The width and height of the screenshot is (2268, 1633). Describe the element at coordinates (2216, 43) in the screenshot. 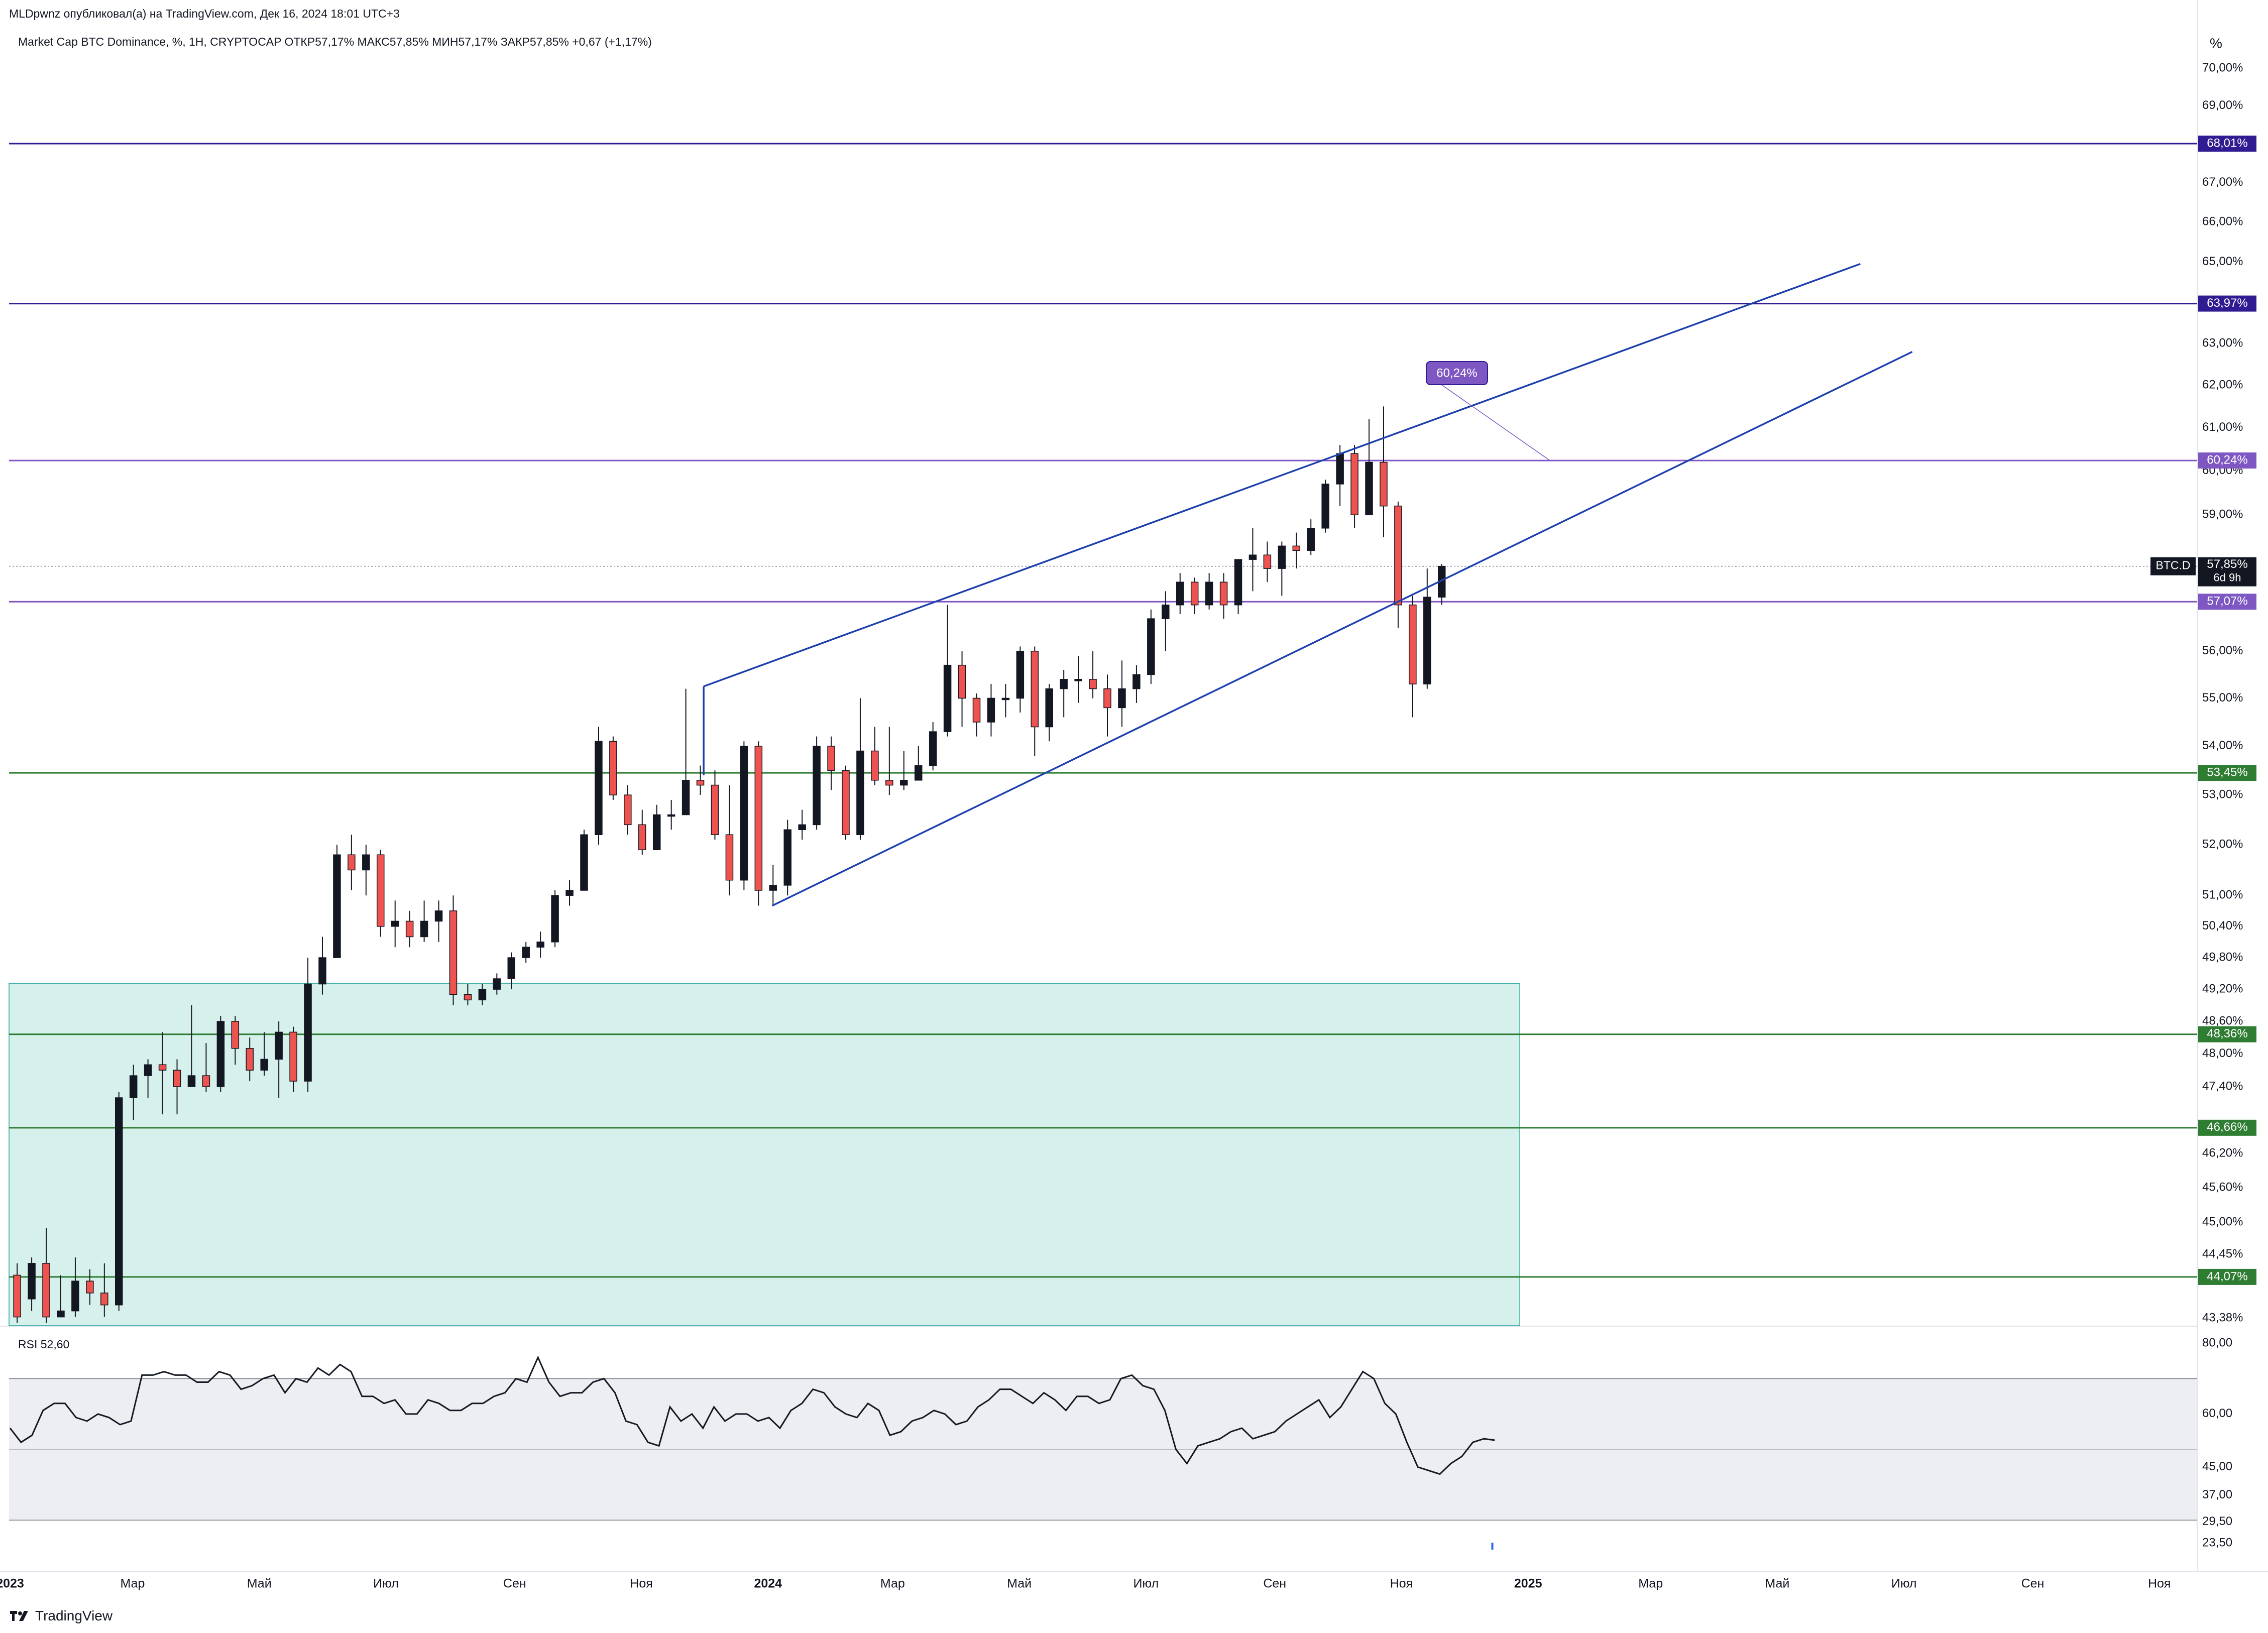

I see `axis-unit-label: %` at that location.